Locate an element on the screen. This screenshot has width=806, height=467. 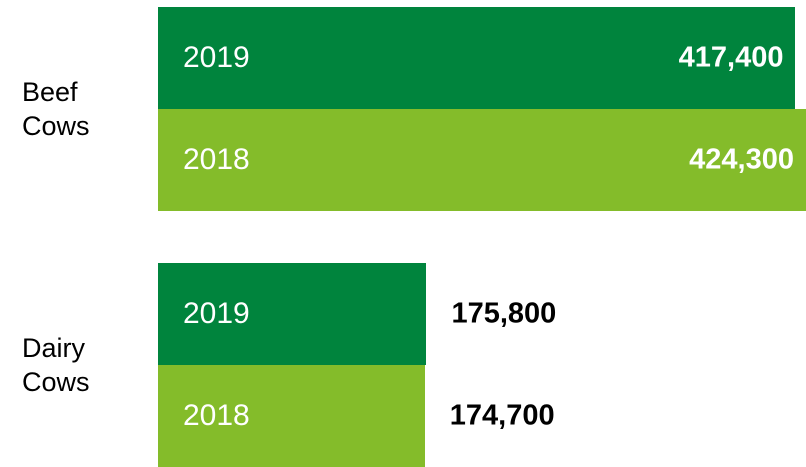
value-label: 174,700 is located at coordinates (502, 415).